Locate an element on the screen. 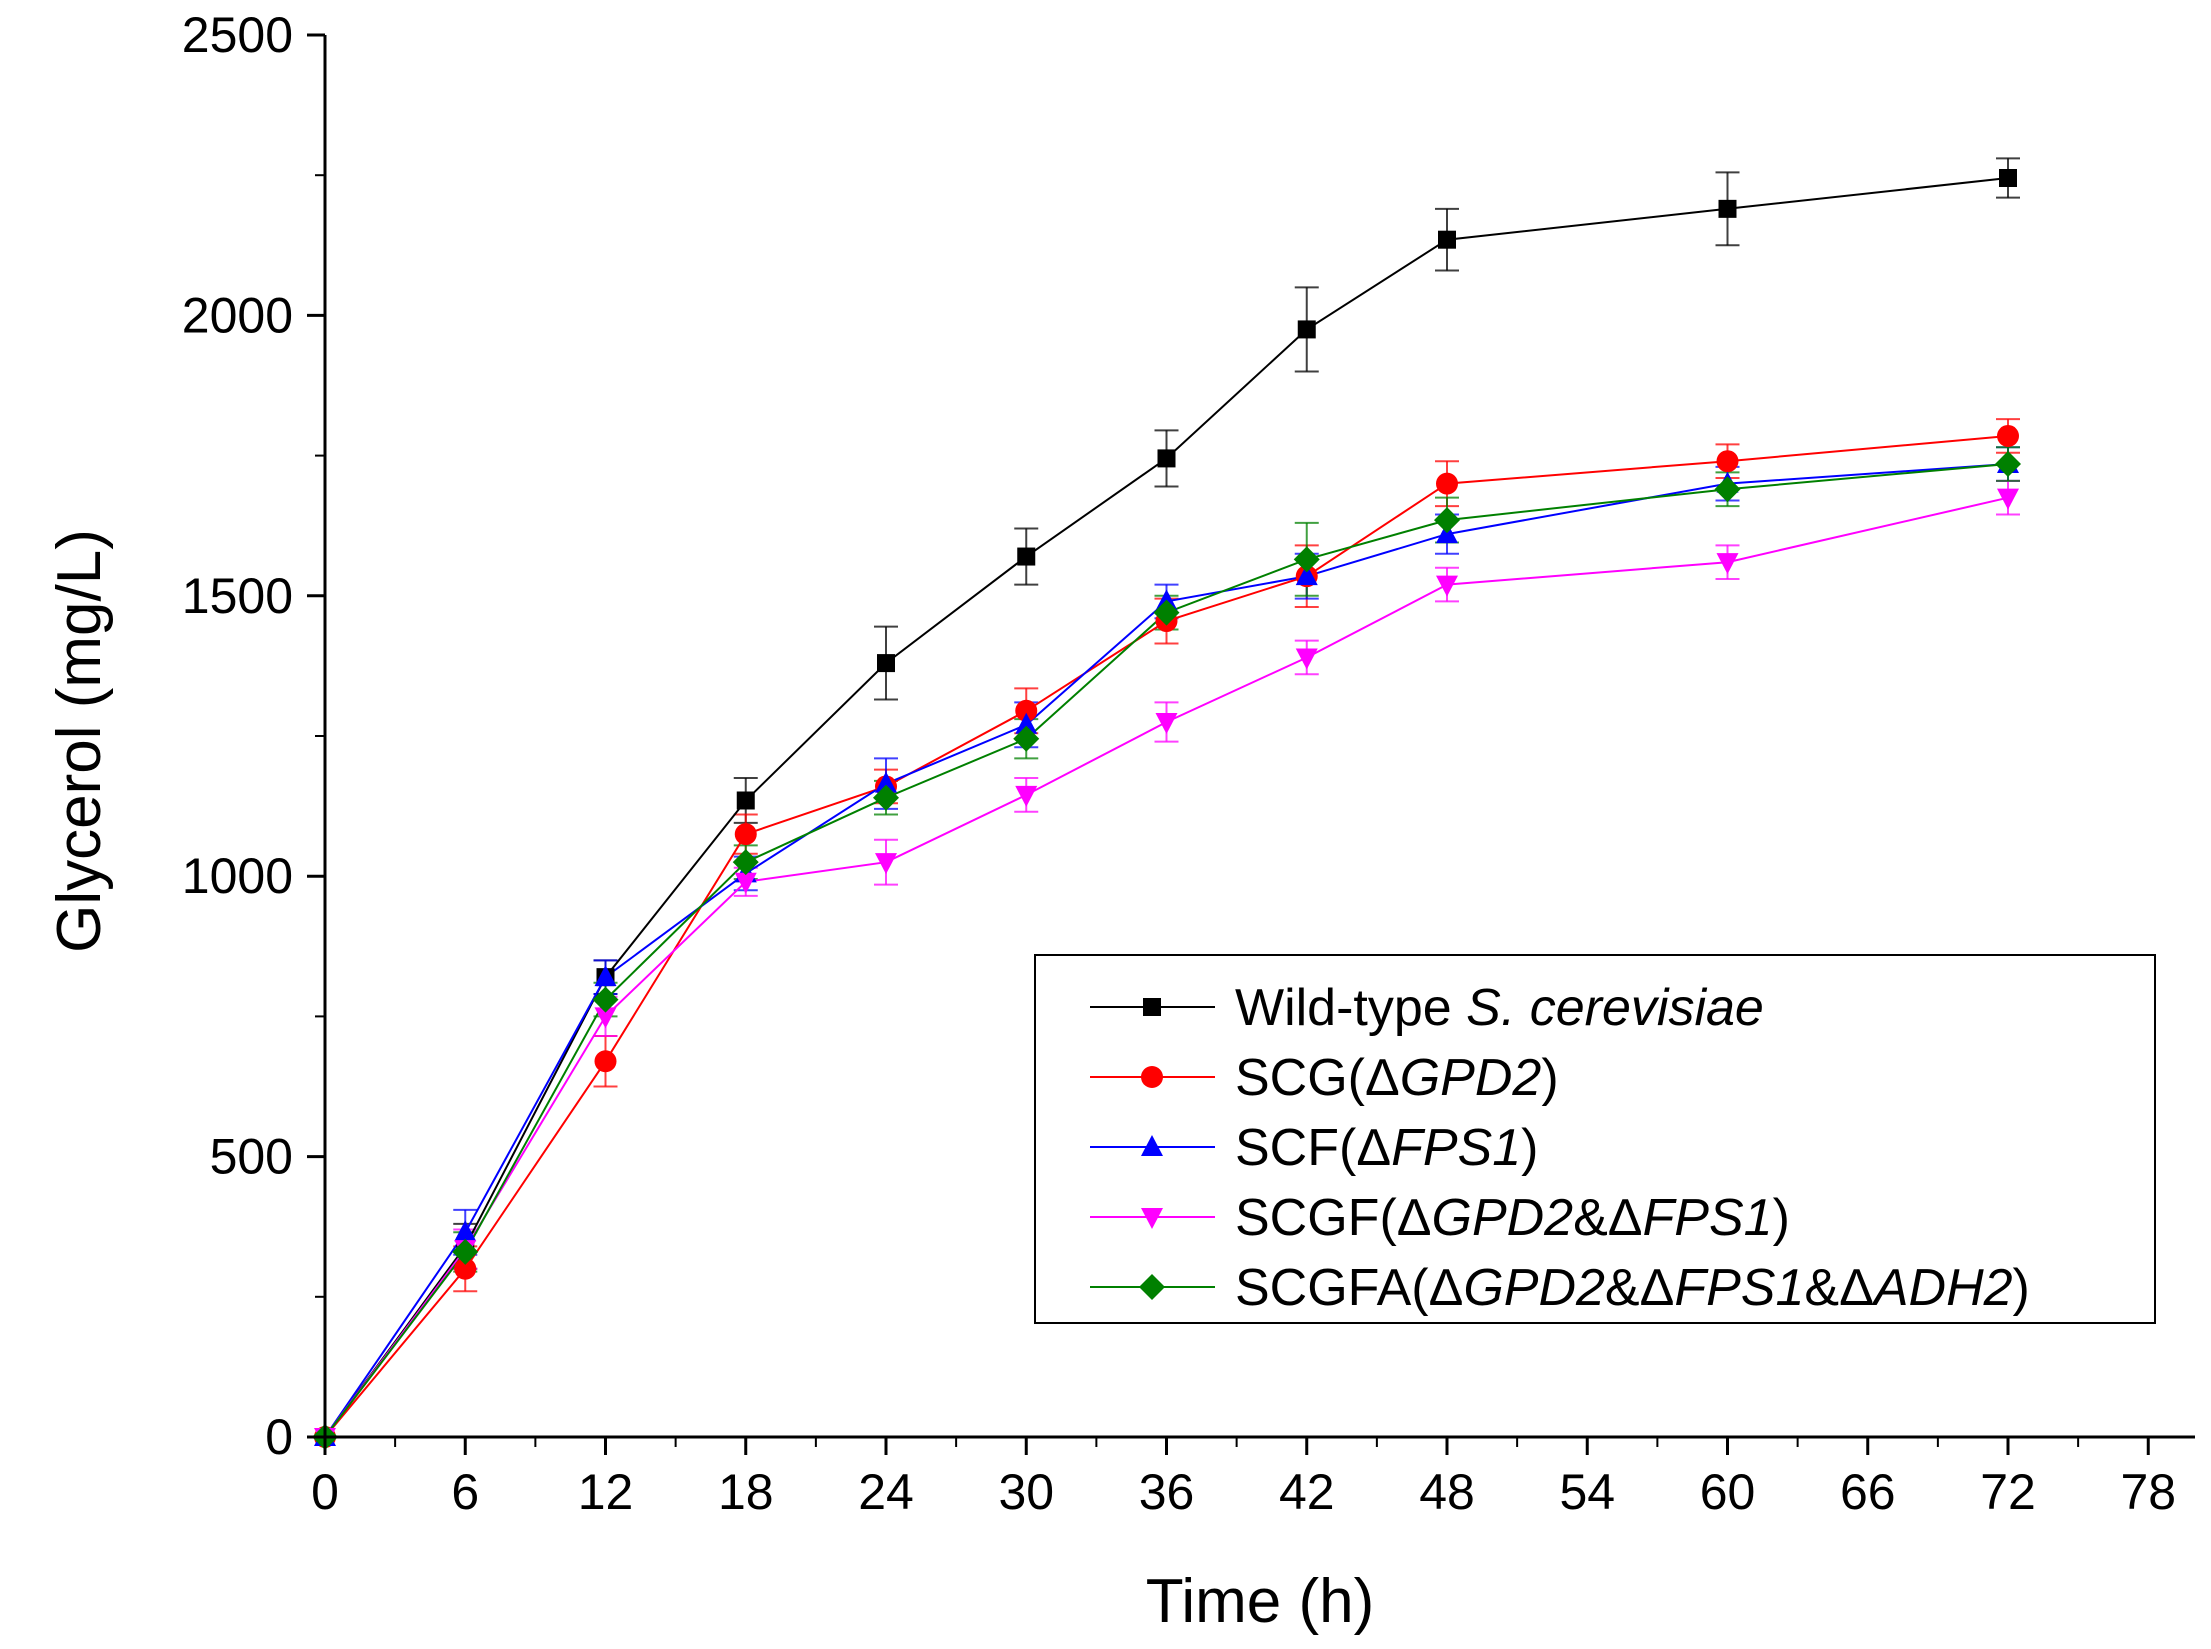  legend-item-0: Wild-type S. cerevisiae is located at coordinates (1427, 1008).